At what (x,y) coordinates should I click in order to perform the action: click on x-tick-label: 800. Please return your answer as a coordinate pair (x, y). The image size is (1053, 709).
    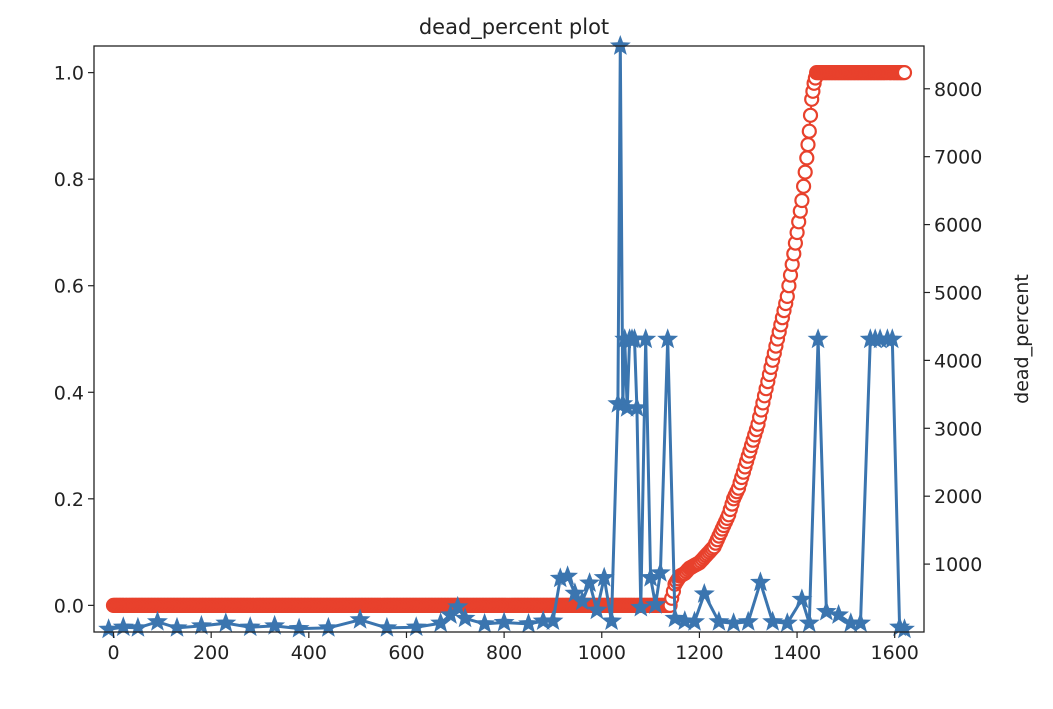
    Looking at the image, I should click on (504, 653).